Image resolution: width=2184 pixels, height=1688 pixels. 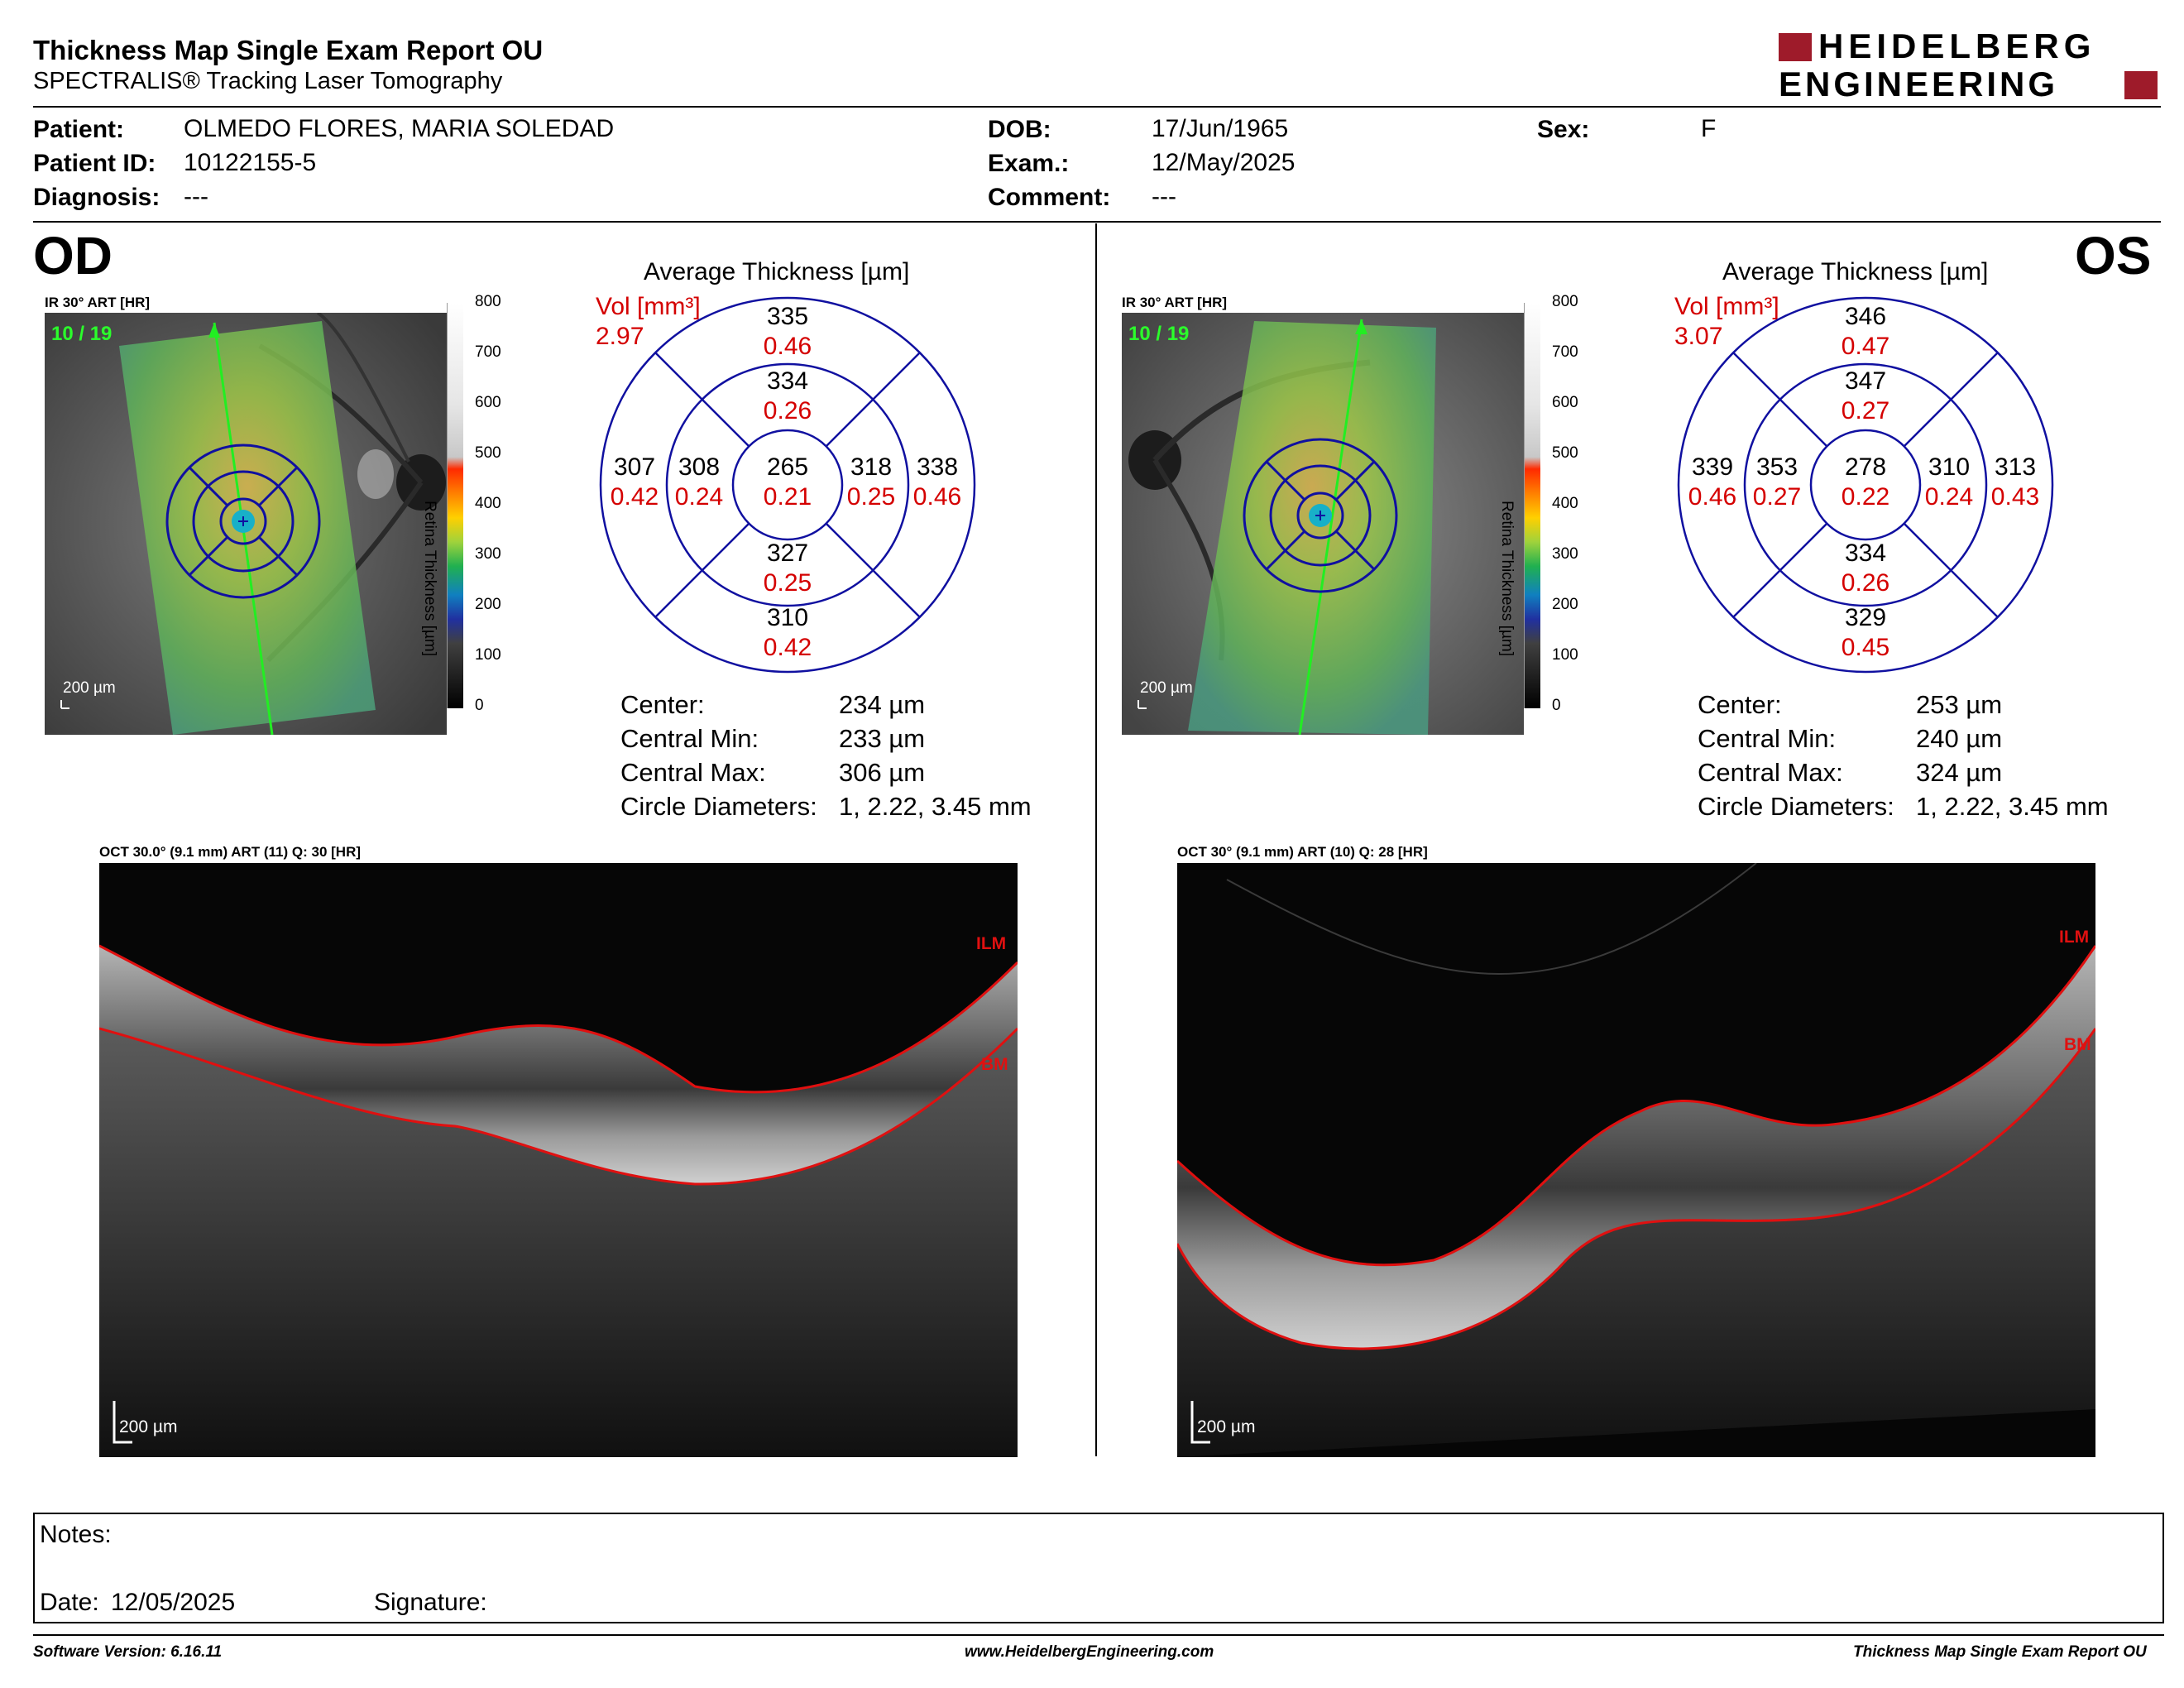 I want to click on od-min-label: Central Min:, so click(x=689, y=738).